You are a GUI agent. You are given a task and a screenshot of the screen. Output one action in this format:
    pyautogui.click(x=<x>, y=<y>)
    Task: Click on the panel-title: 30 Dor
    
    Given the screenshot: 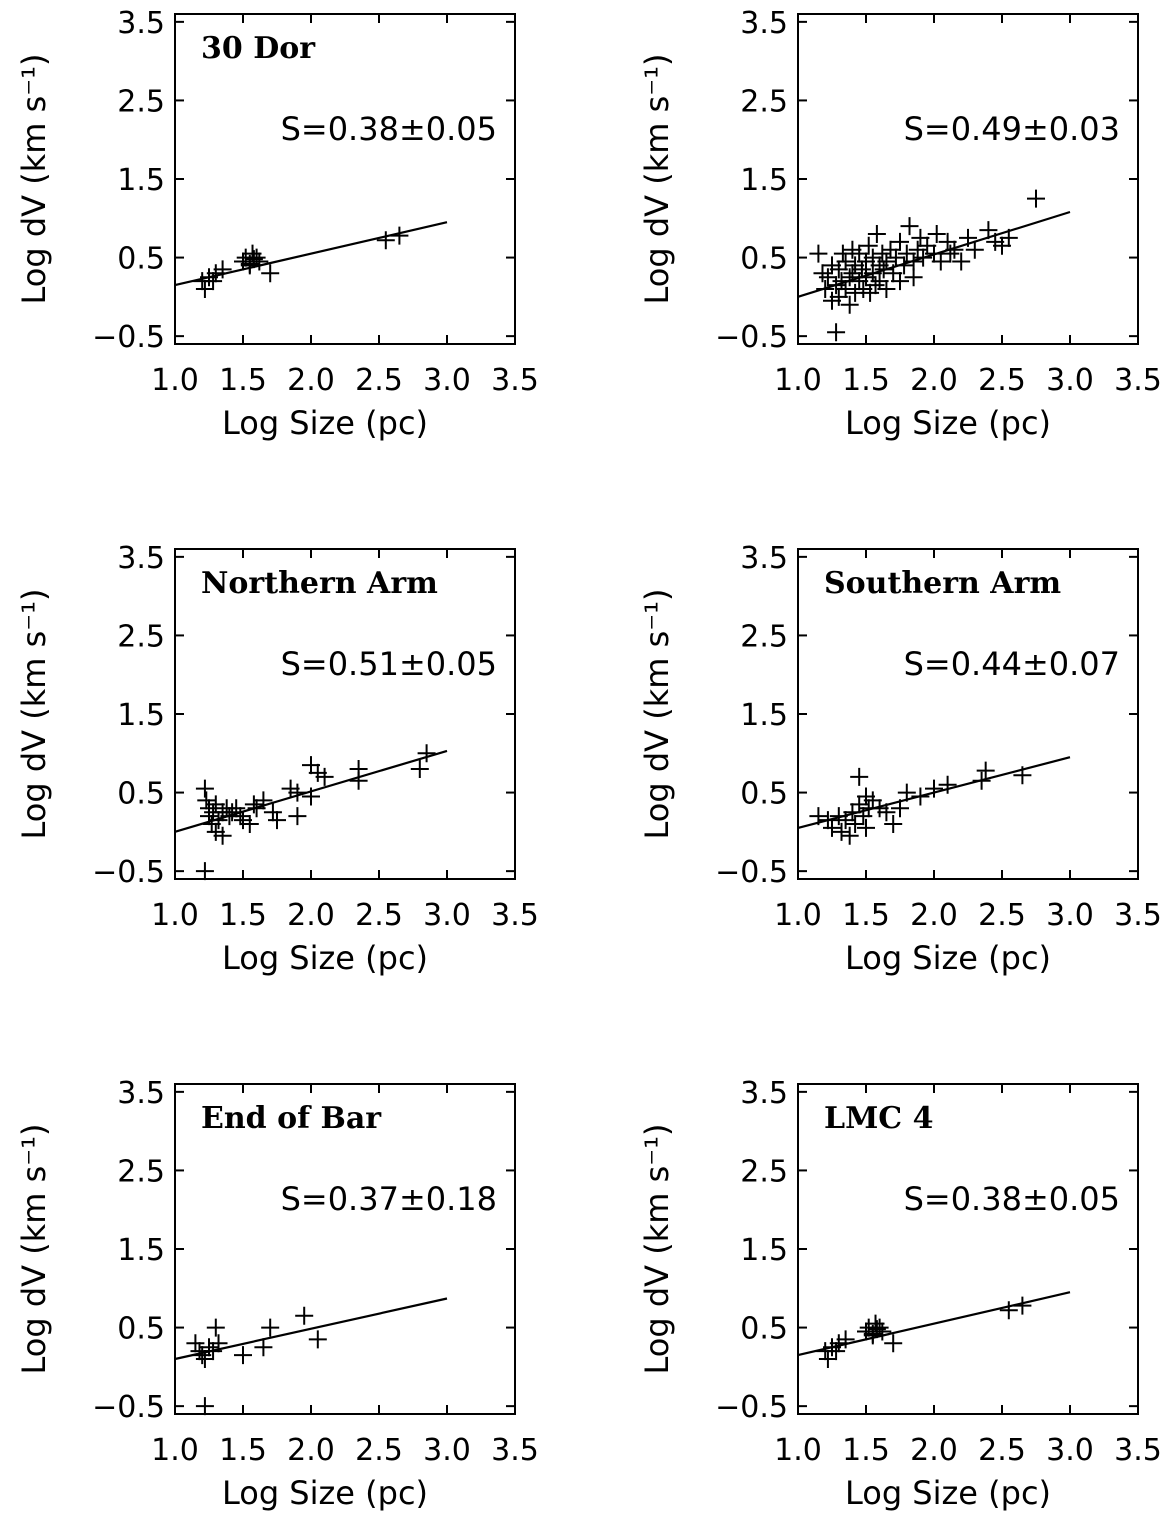 What is the action you would take?
    pyautogui.click(x=258, y=48)
    